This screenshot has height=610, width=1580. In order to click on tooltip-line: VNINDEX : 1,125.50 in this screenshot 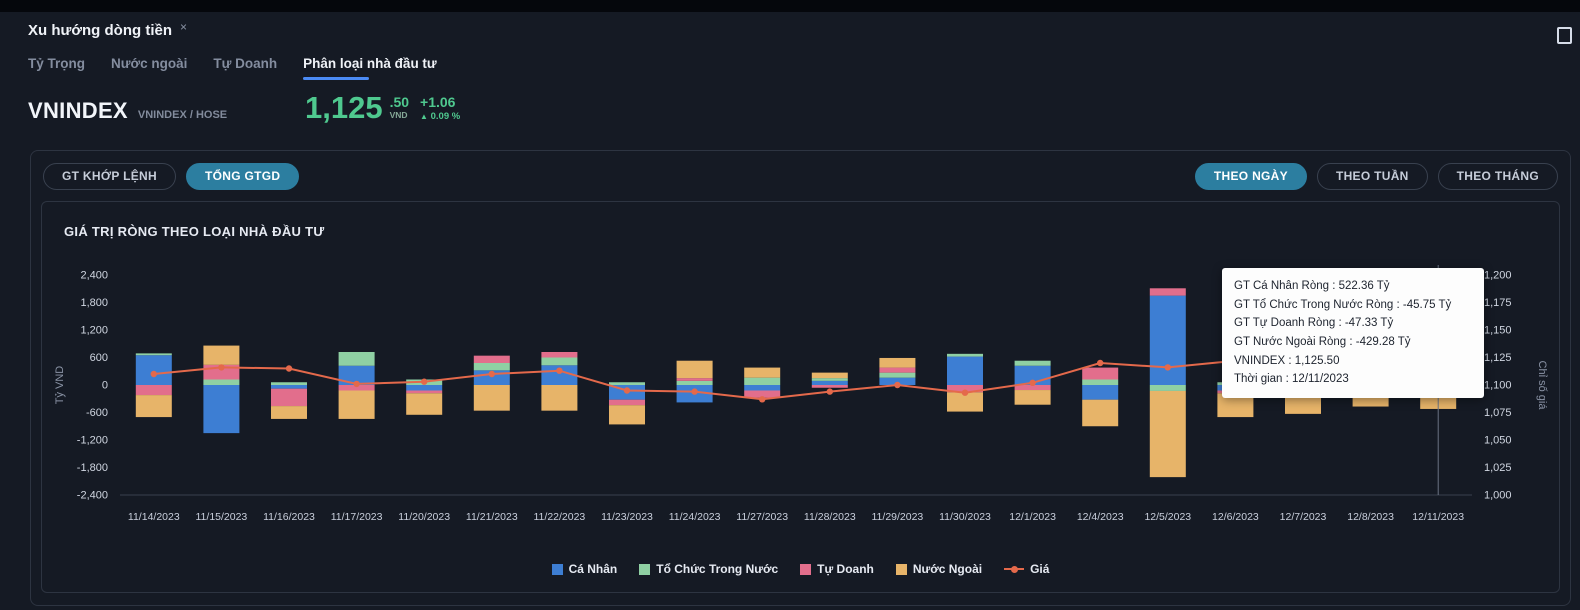, I will do `click(1287, 360)`.